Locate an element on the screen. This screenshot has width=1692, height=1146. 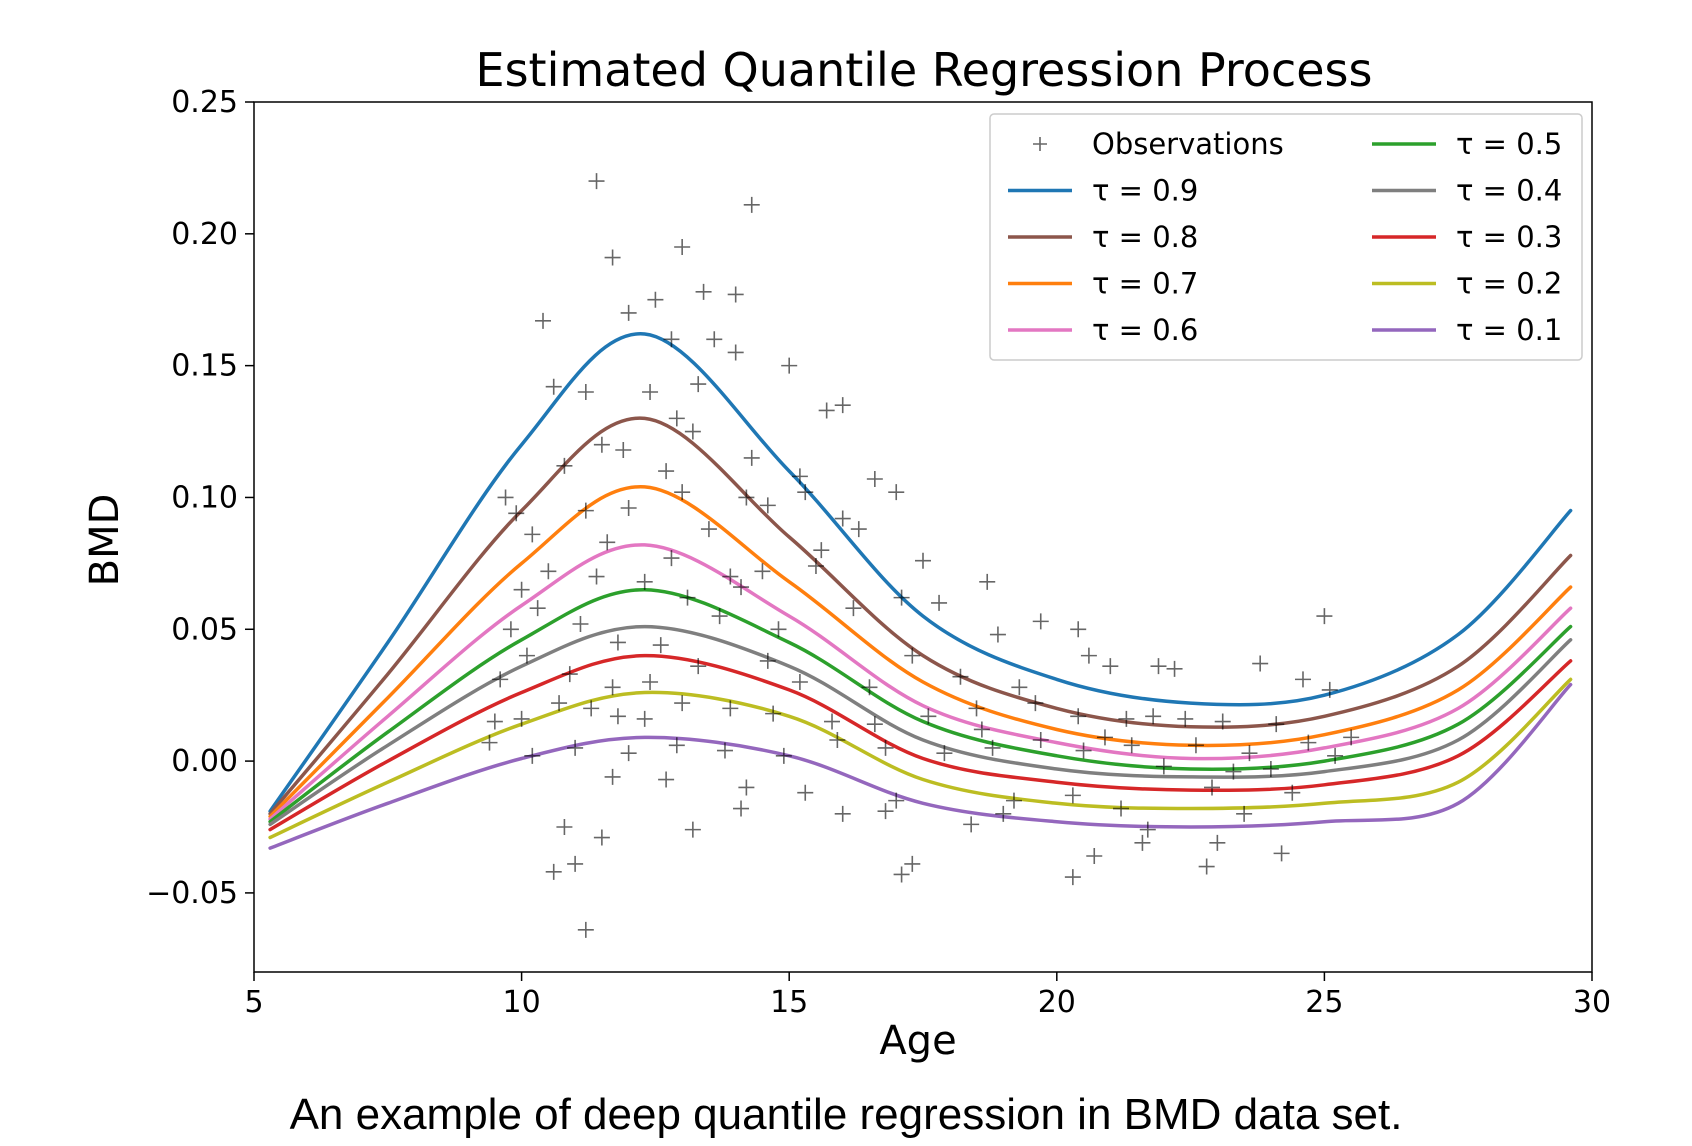
legend-label: τ = 0.3 is located at coordinates (1509, 237).